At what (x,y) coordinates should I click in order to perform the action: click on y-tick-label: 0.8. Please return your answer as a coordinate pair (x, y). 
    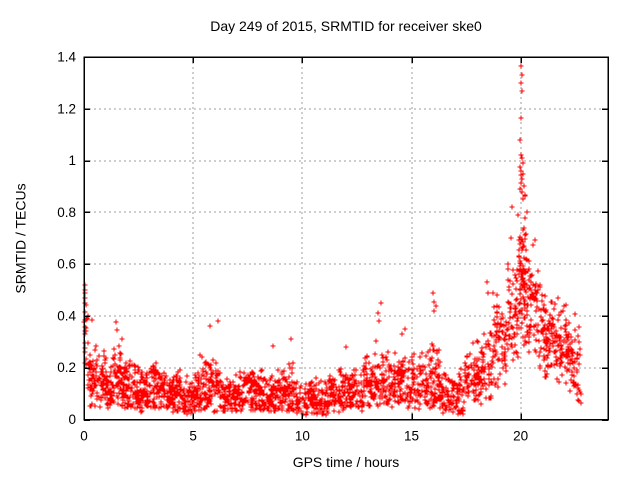
    Looking at the image, I should click on (66, 212).